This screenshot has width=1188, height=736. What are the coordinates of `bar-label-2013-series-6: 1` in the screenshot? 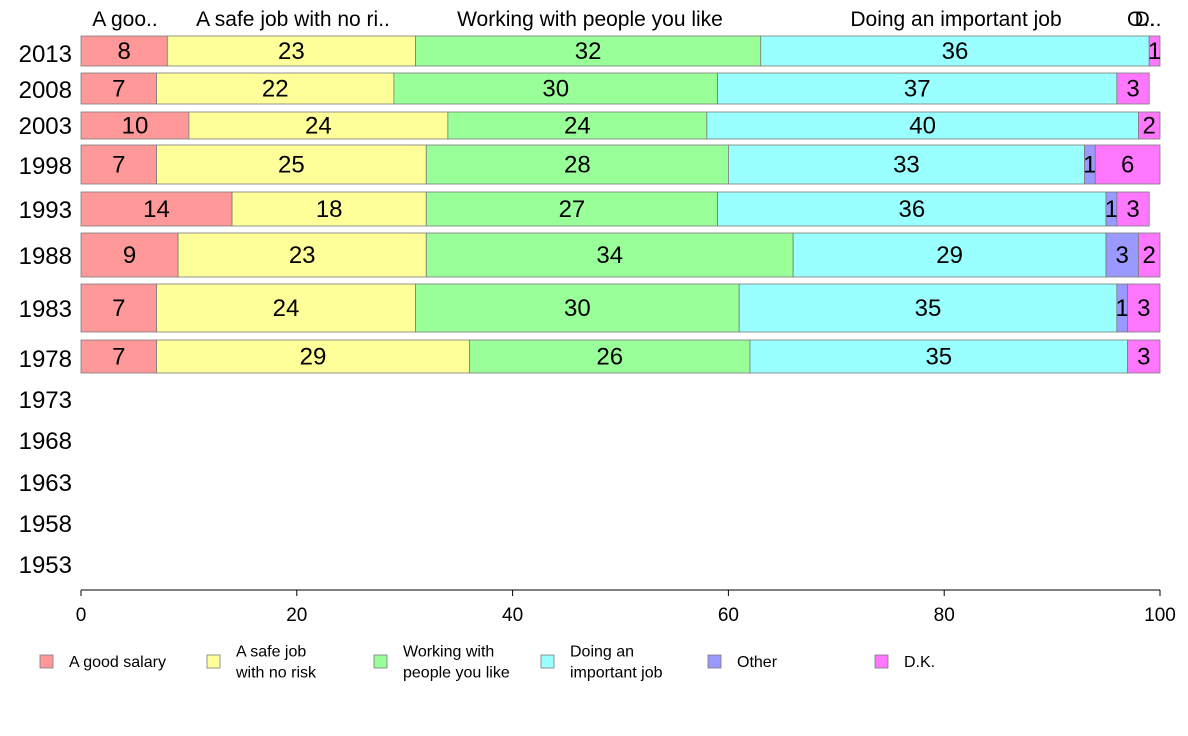 It's located at (1154, 51).